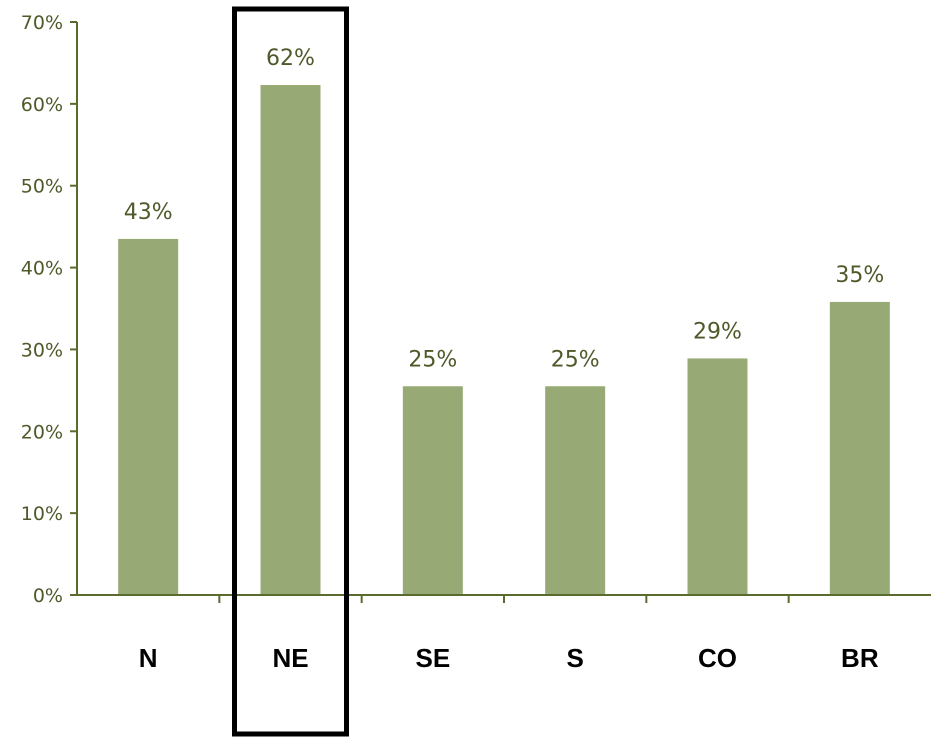 This screenshot has height=738, width=931. What do you see at coordinates (432, 658) in the screenshot?
I see `category-label-se: SE` at bounding box center [432, 658].